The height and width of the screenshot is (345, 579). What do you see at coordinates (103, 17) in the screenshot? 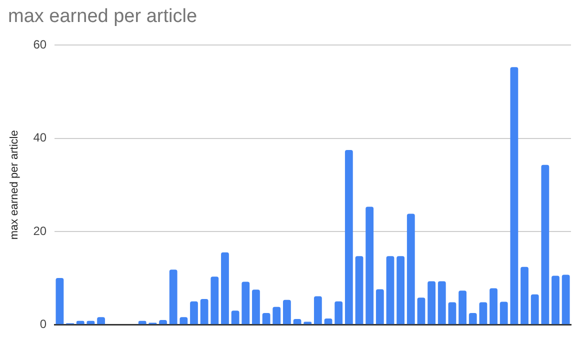
I see `chart-title: max earned per article` at bounding box center [103, 17].